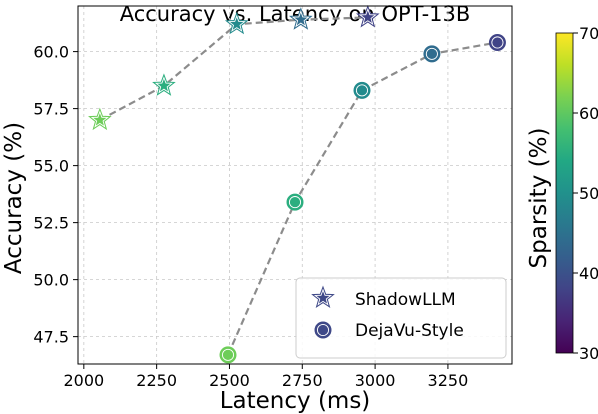  Describe the element at coordinates (431, 53) in the screenshot. I see `data-point-1-3-inner-outline` at that location.